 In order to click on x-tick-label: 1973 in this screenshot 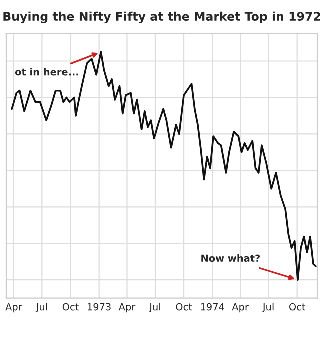, I will do `click(99, 307)`.